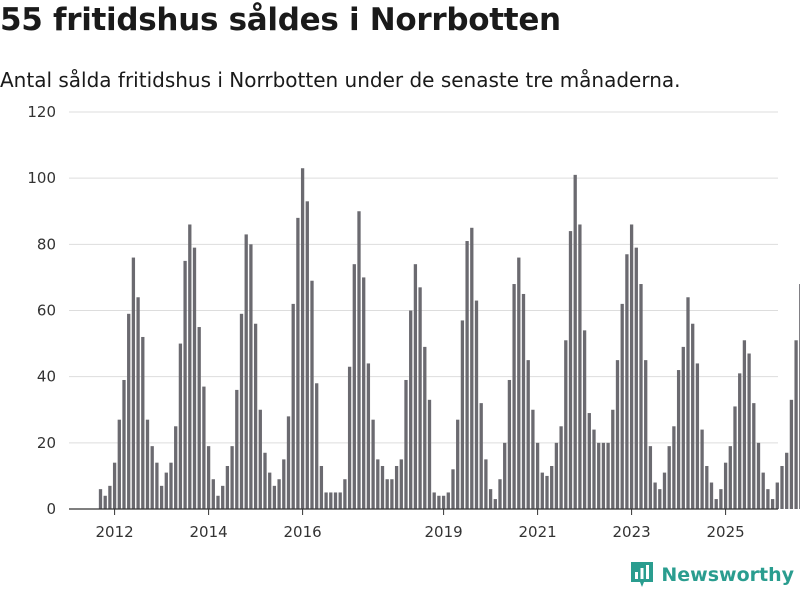 The image size is (800, 600). Describe the element at coordinates (209, 532) in the screenshot. I see `x-tick-label: 2014` at that location.